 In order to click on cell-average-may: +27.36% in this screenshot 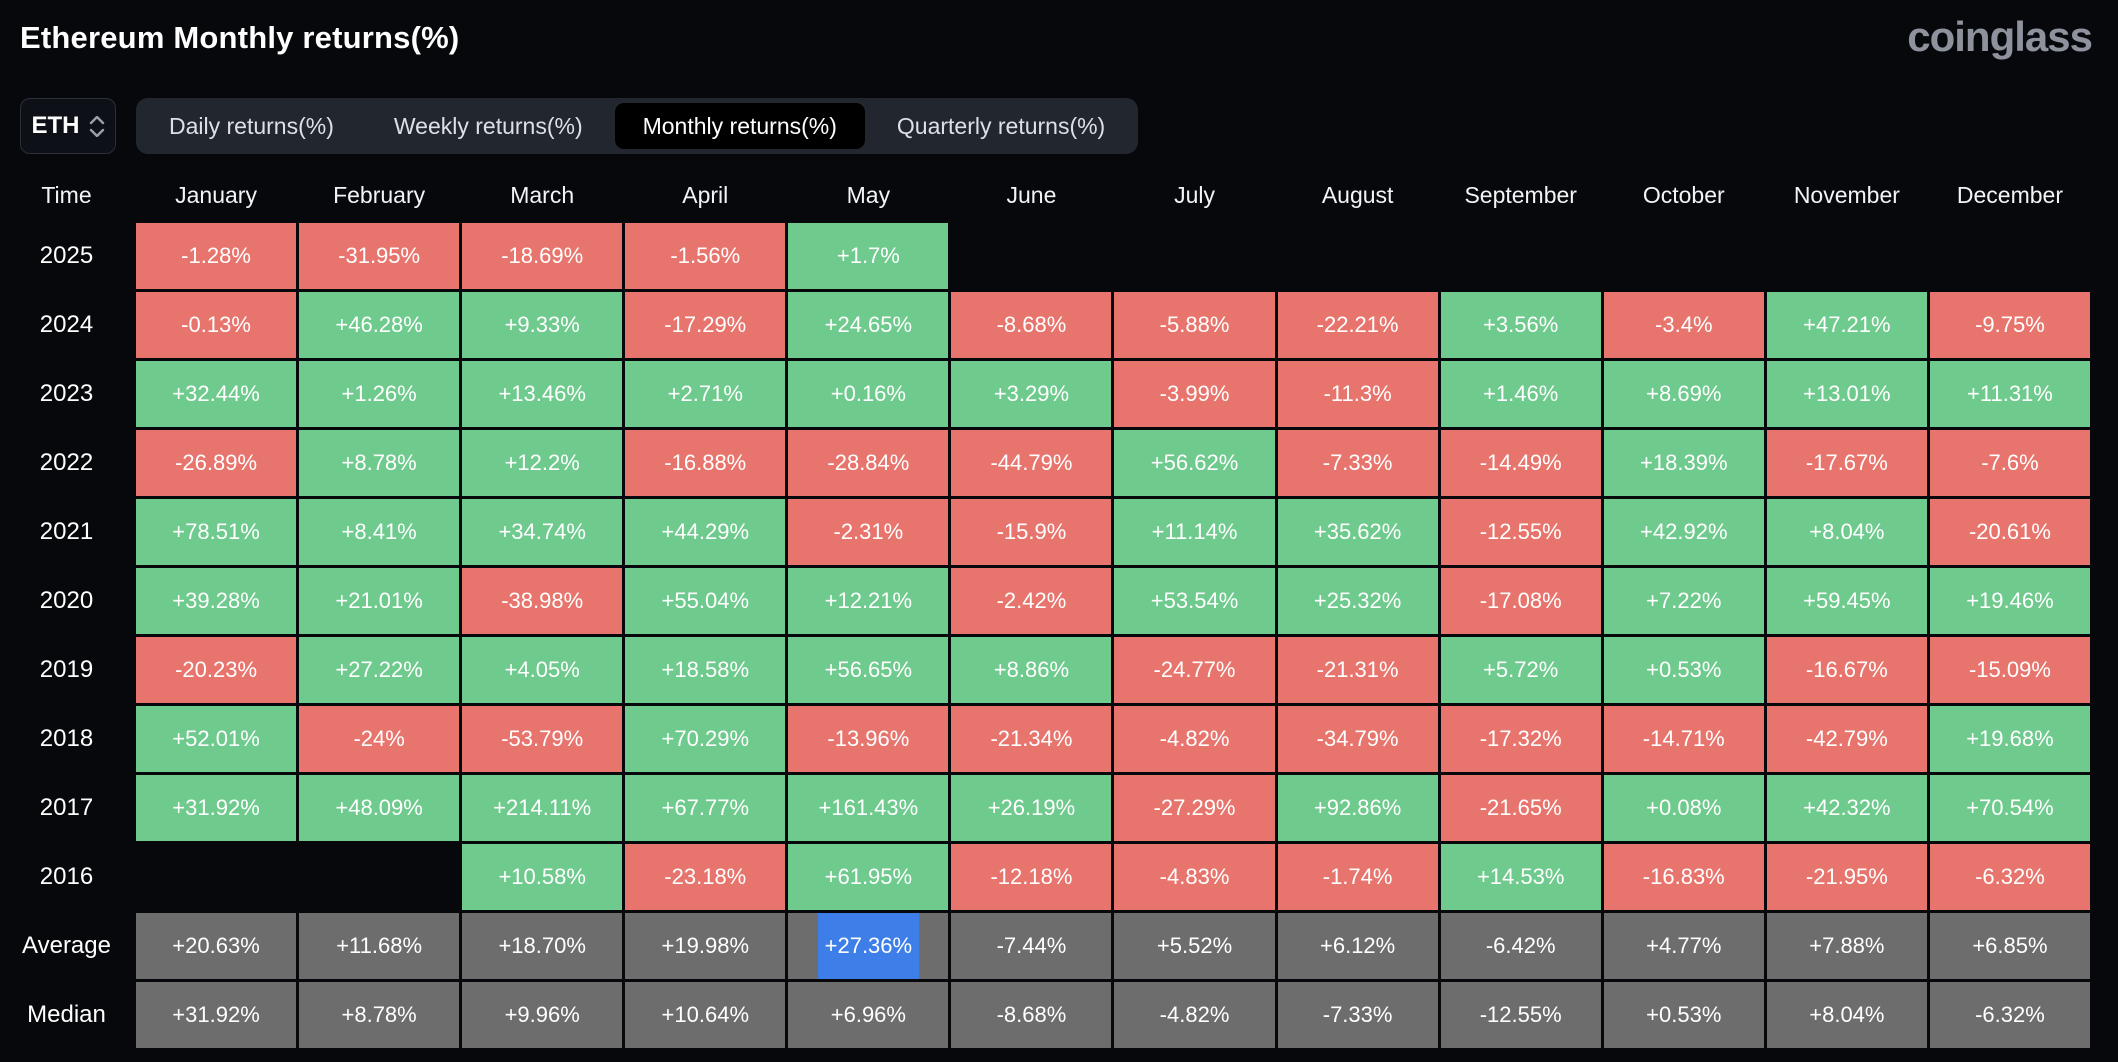, I will do `click(868, 946)`.